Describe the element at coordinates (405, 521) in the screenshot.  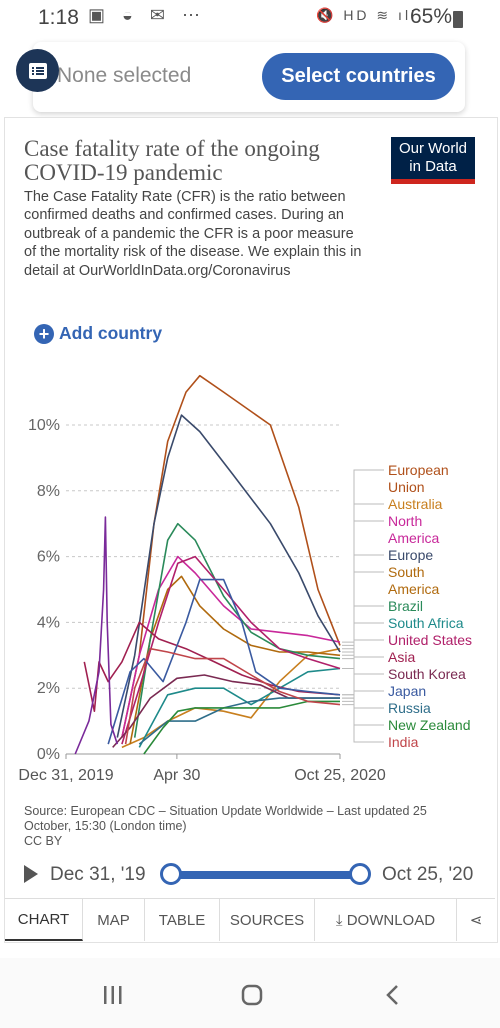
I see `legend-label: North` at that location.